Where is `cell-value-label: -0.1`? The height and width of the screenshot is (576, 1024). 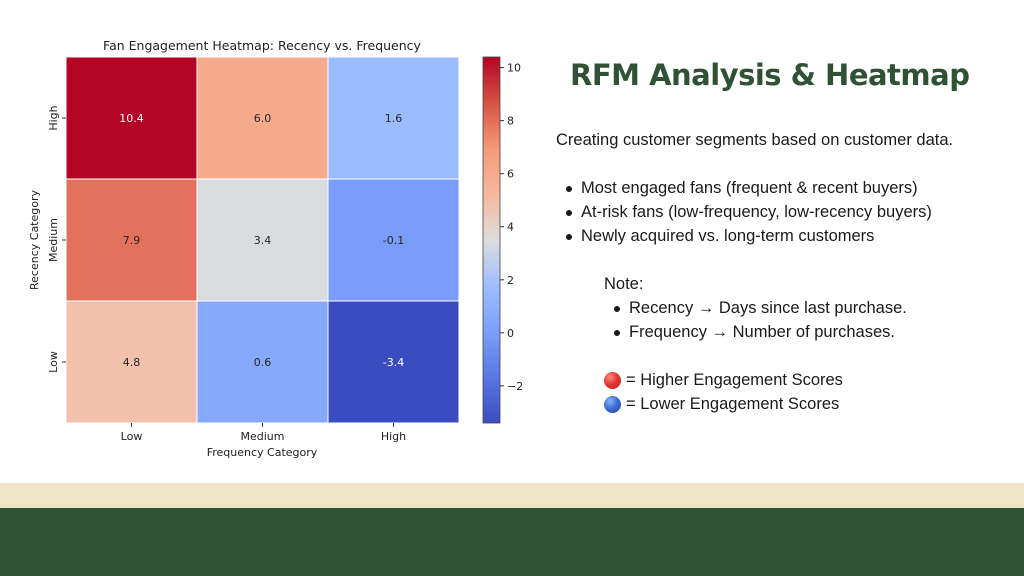 cell-value-label: -0.1 is located at coordinates (393, 240).